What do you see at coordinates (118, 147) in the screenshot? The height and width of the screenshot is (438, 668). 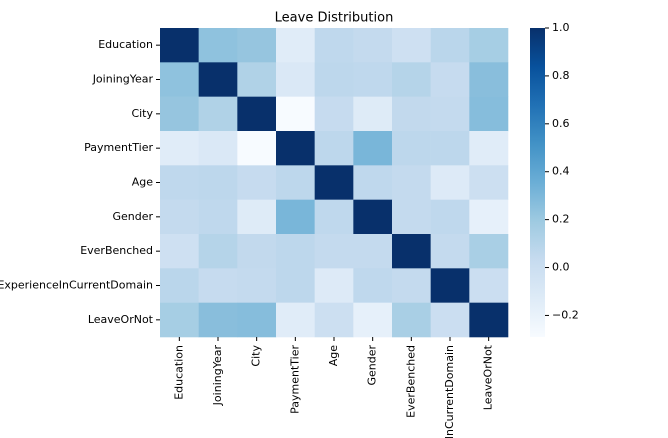 I see `y-tick-label: PaymentTier` at bounding box center [118, 147].